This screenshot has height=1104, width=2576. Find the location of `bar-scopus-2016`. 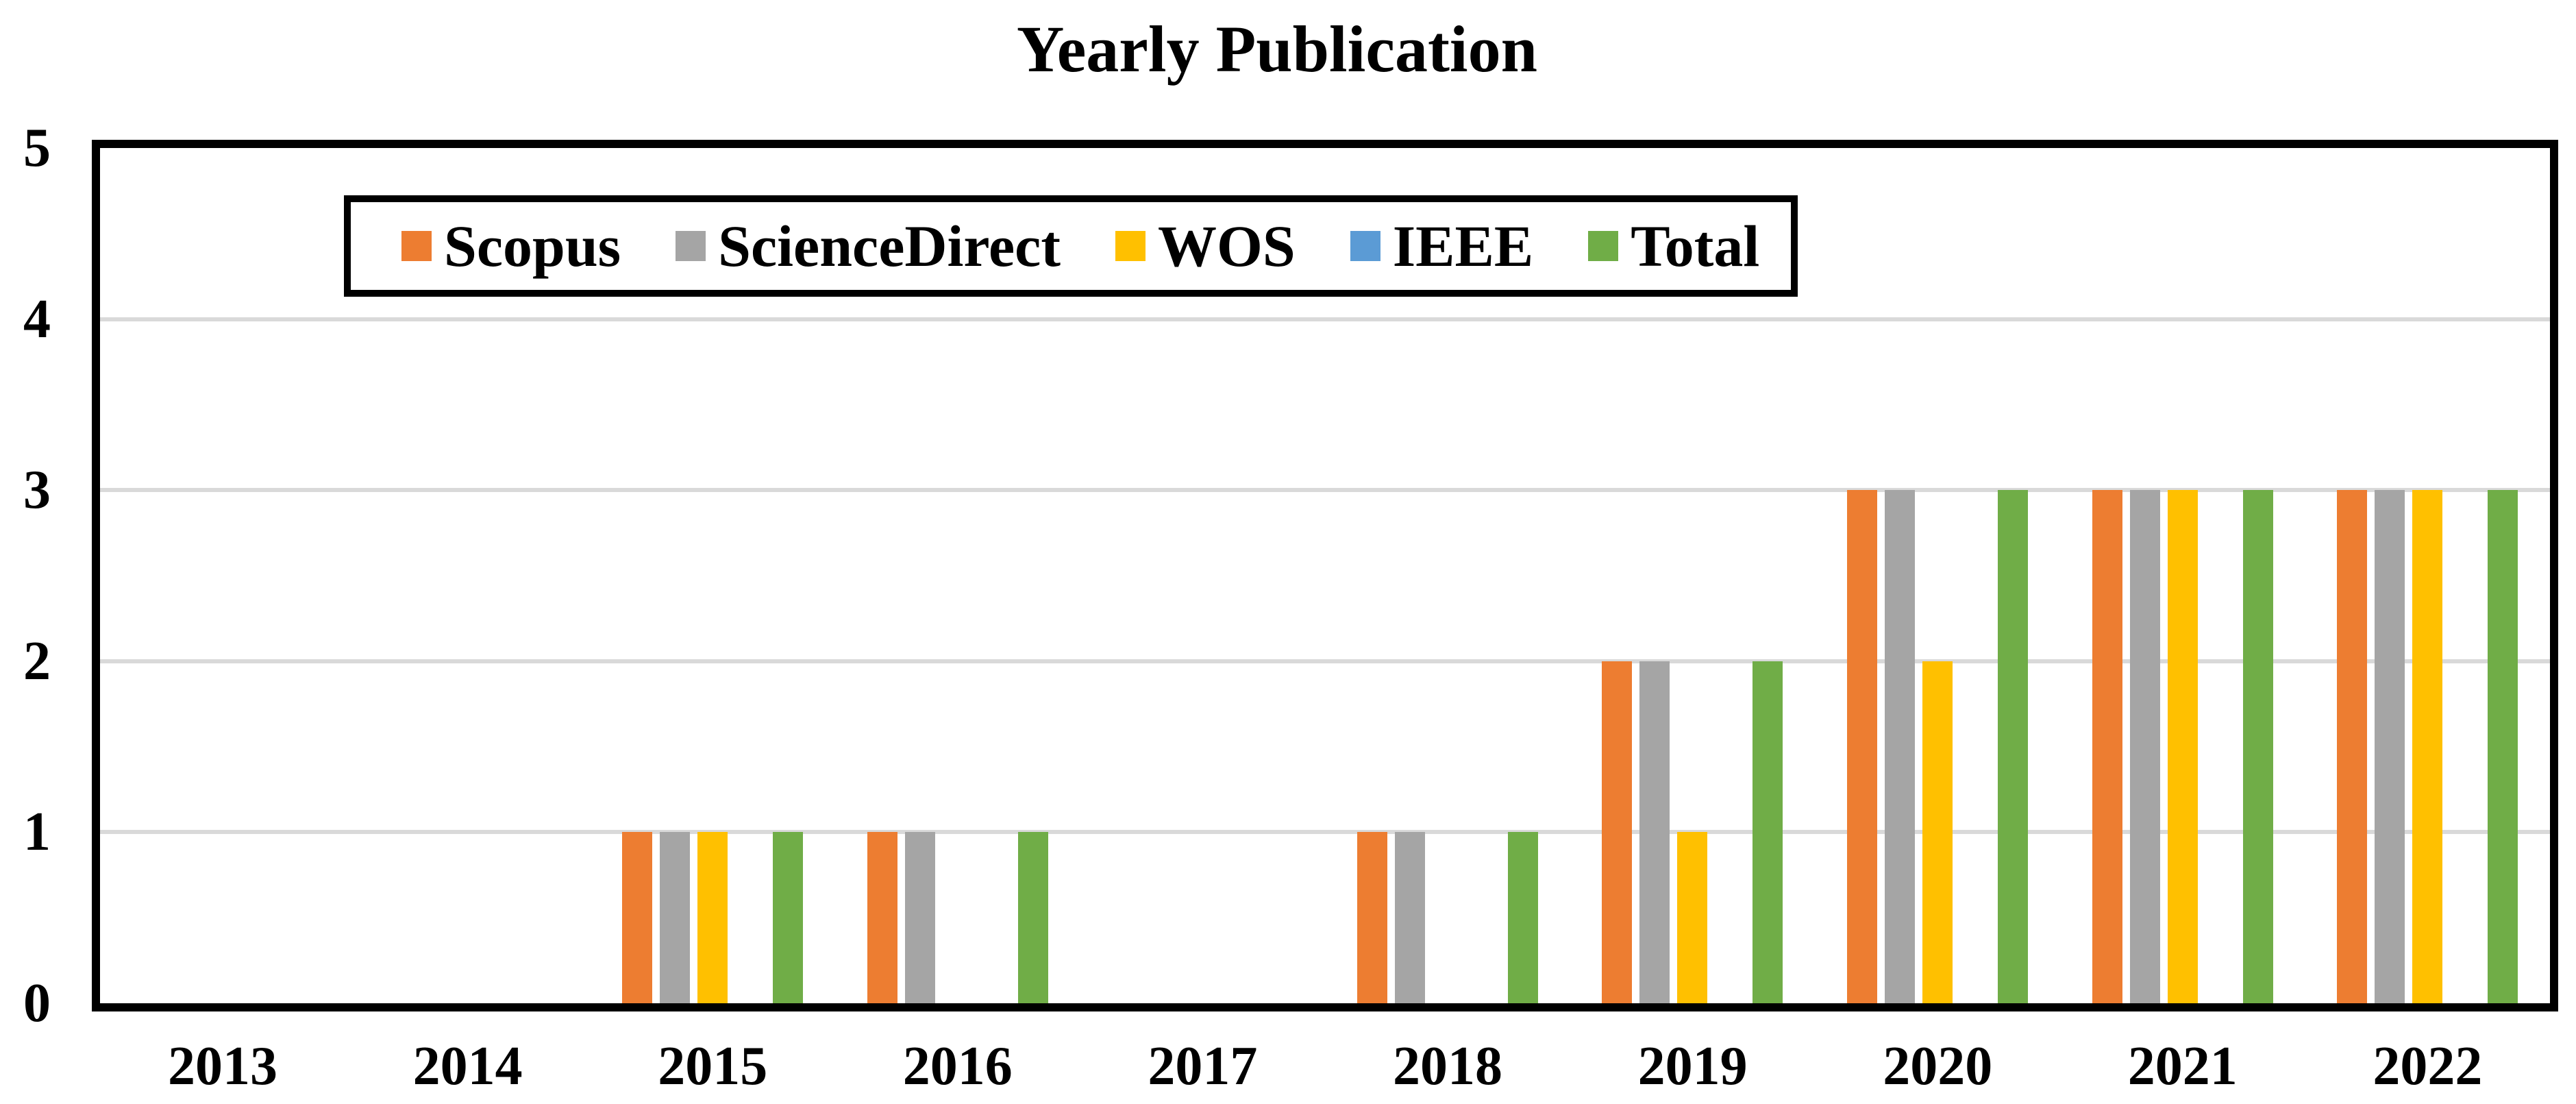

bar-scopus-2016 is located at coordinates (882, 918).